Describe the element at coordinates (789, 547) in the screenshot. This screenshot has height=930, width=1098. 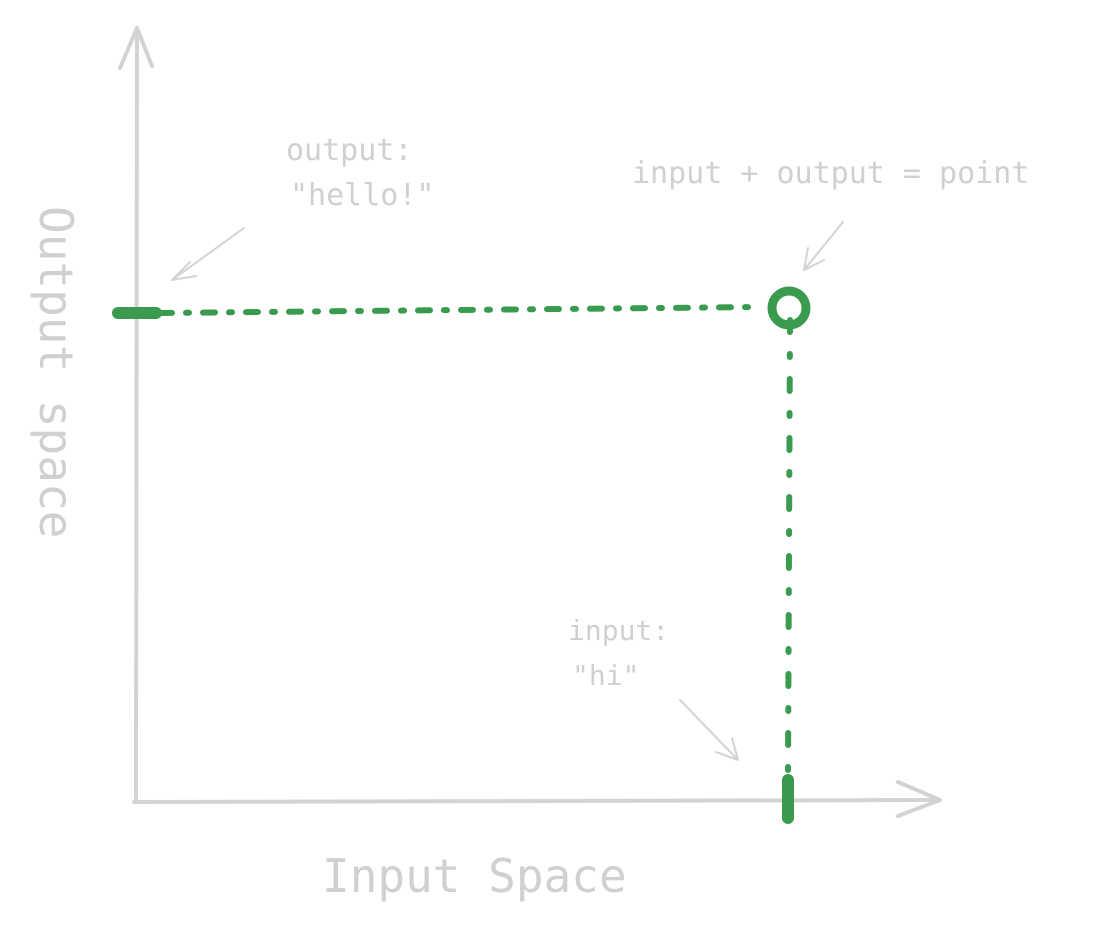
I see `vertical-guide-line` at that location.